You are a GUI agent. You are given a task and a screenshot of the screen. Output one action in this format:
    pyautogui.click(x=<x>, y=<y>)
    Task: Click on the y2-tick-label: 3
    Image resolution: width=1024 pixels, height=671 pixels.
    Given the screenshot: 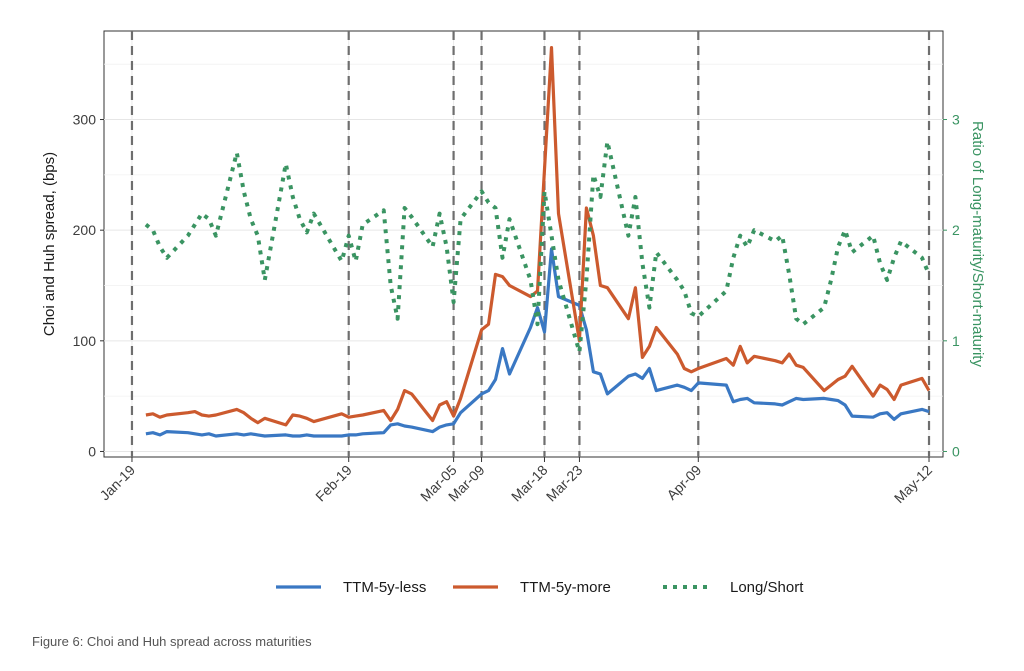 What is the action you would take?
    pyautogui.click(x=956, y=120)
    